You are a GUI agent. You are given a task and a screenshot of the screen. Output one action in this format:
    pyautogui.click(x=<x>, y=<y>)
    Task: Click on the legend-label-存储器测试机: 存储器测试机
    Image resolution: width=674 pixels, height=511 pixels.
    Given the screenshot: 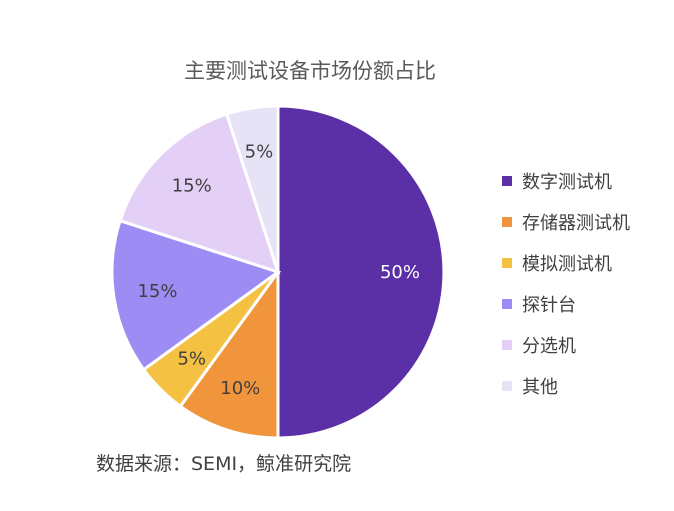 What is the action you would take?
    pyautogui.click(x=576, y=223)
    